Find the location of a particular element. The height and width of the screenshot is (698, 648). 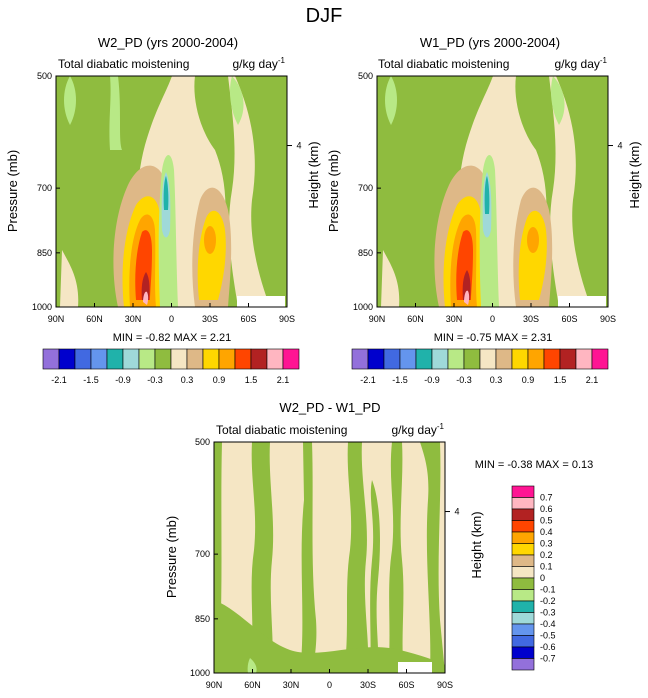

right-tick-label: 4 is located at coordinates (619, 146).